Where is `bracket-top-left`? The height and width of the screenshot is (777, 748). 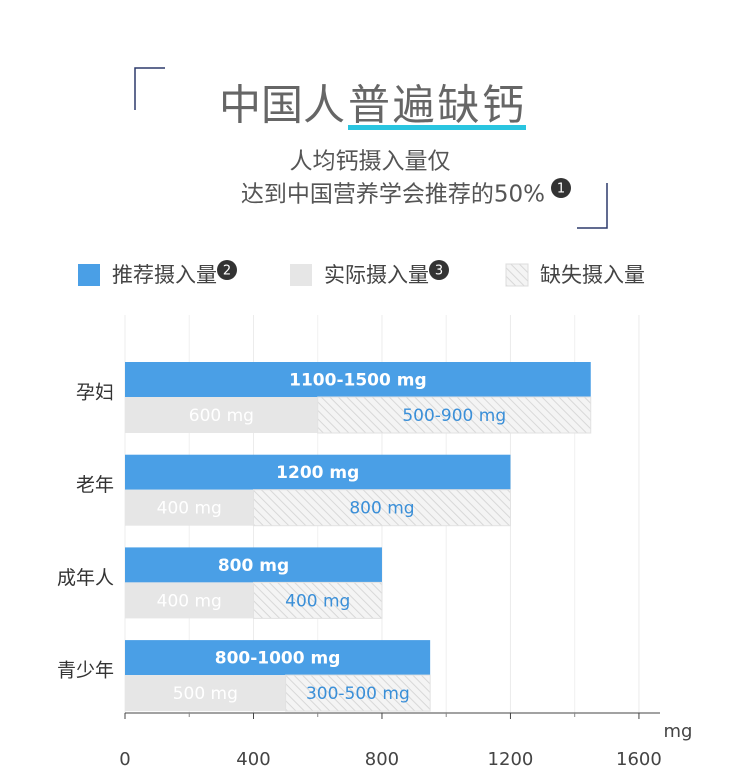
bracket-top-left is located at coordinates (149, 88).